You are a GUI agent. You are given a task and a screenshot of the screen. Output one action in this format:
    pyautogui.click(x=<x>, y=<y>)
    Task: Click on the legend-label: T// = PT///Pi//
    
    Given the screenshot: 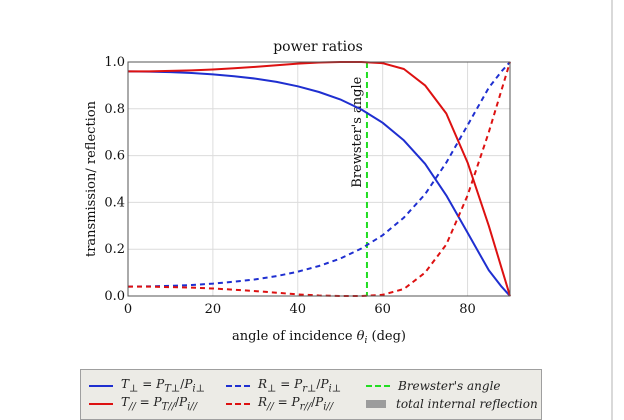 What is the action you would take?
    pyautogui.click(x=159, y=404)
    